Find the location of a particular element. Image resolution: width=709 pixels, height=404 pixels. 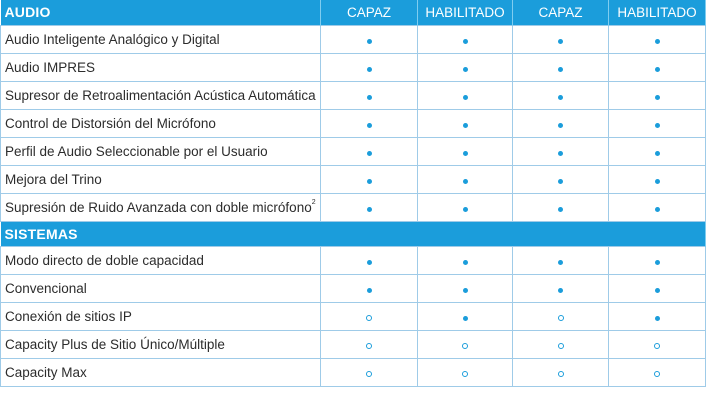

section-header-sistemas: SISTEMAS is located at coordinates (353, 233).